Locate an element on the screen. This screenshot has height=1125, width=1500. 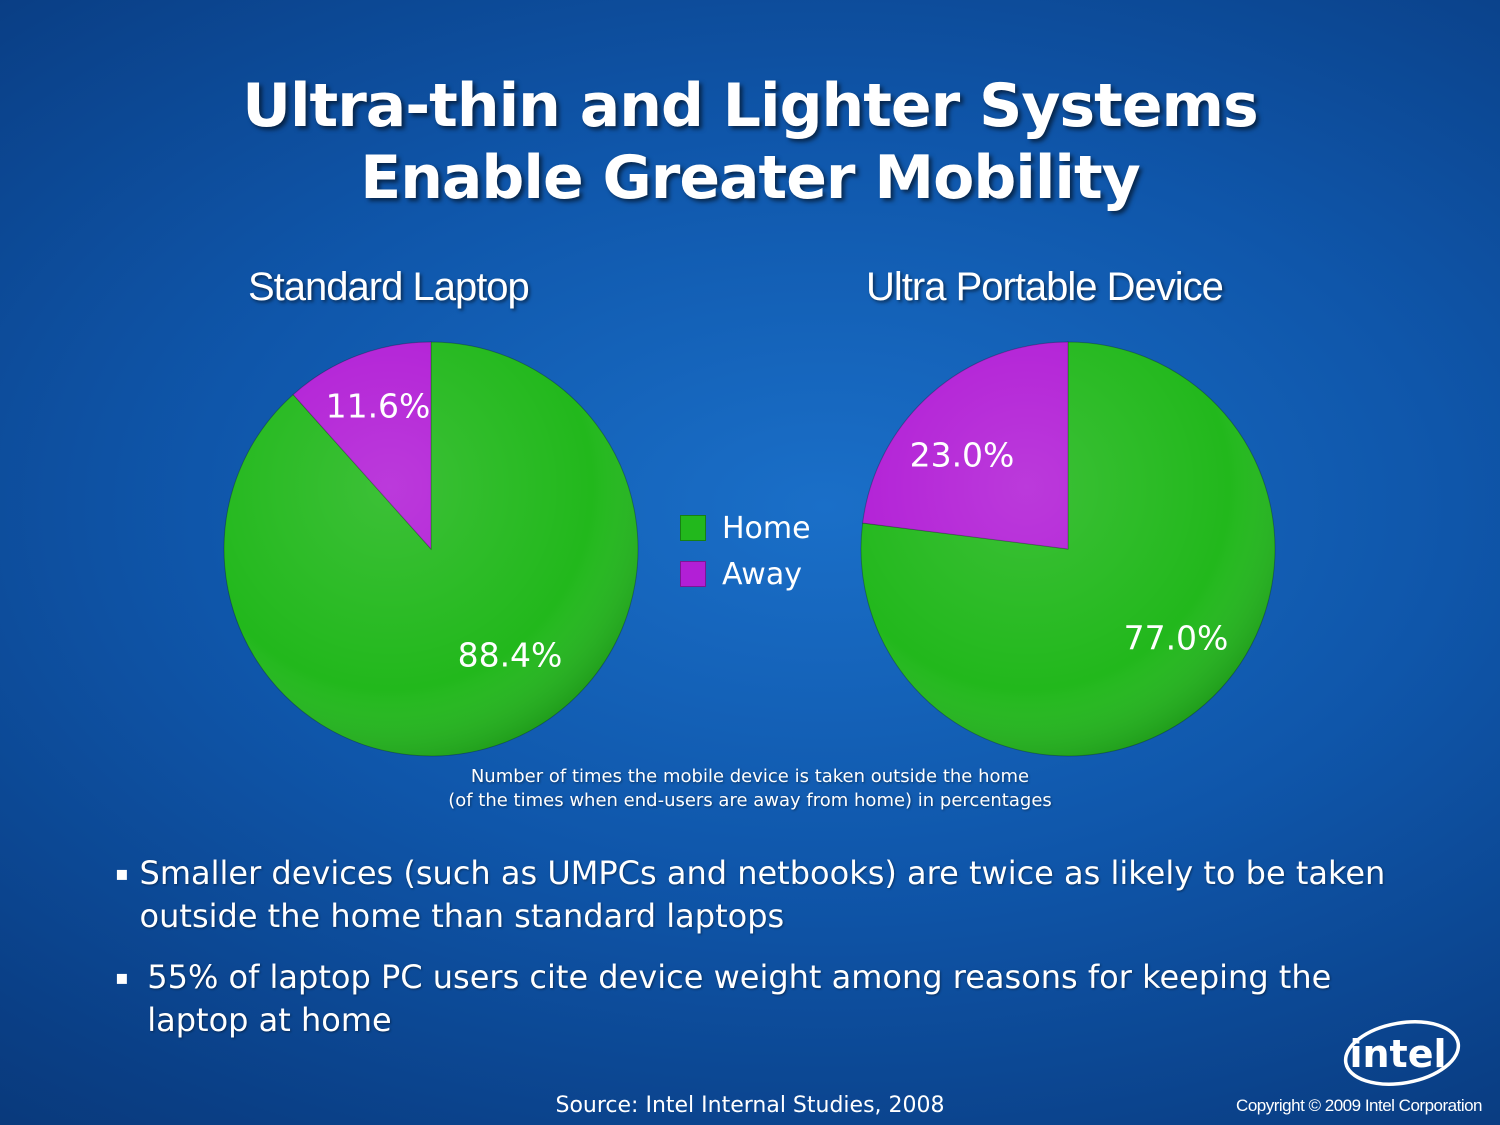
chart-title-ultra-portable: Ultra Portable Device is located at coordinates (1045, 287).